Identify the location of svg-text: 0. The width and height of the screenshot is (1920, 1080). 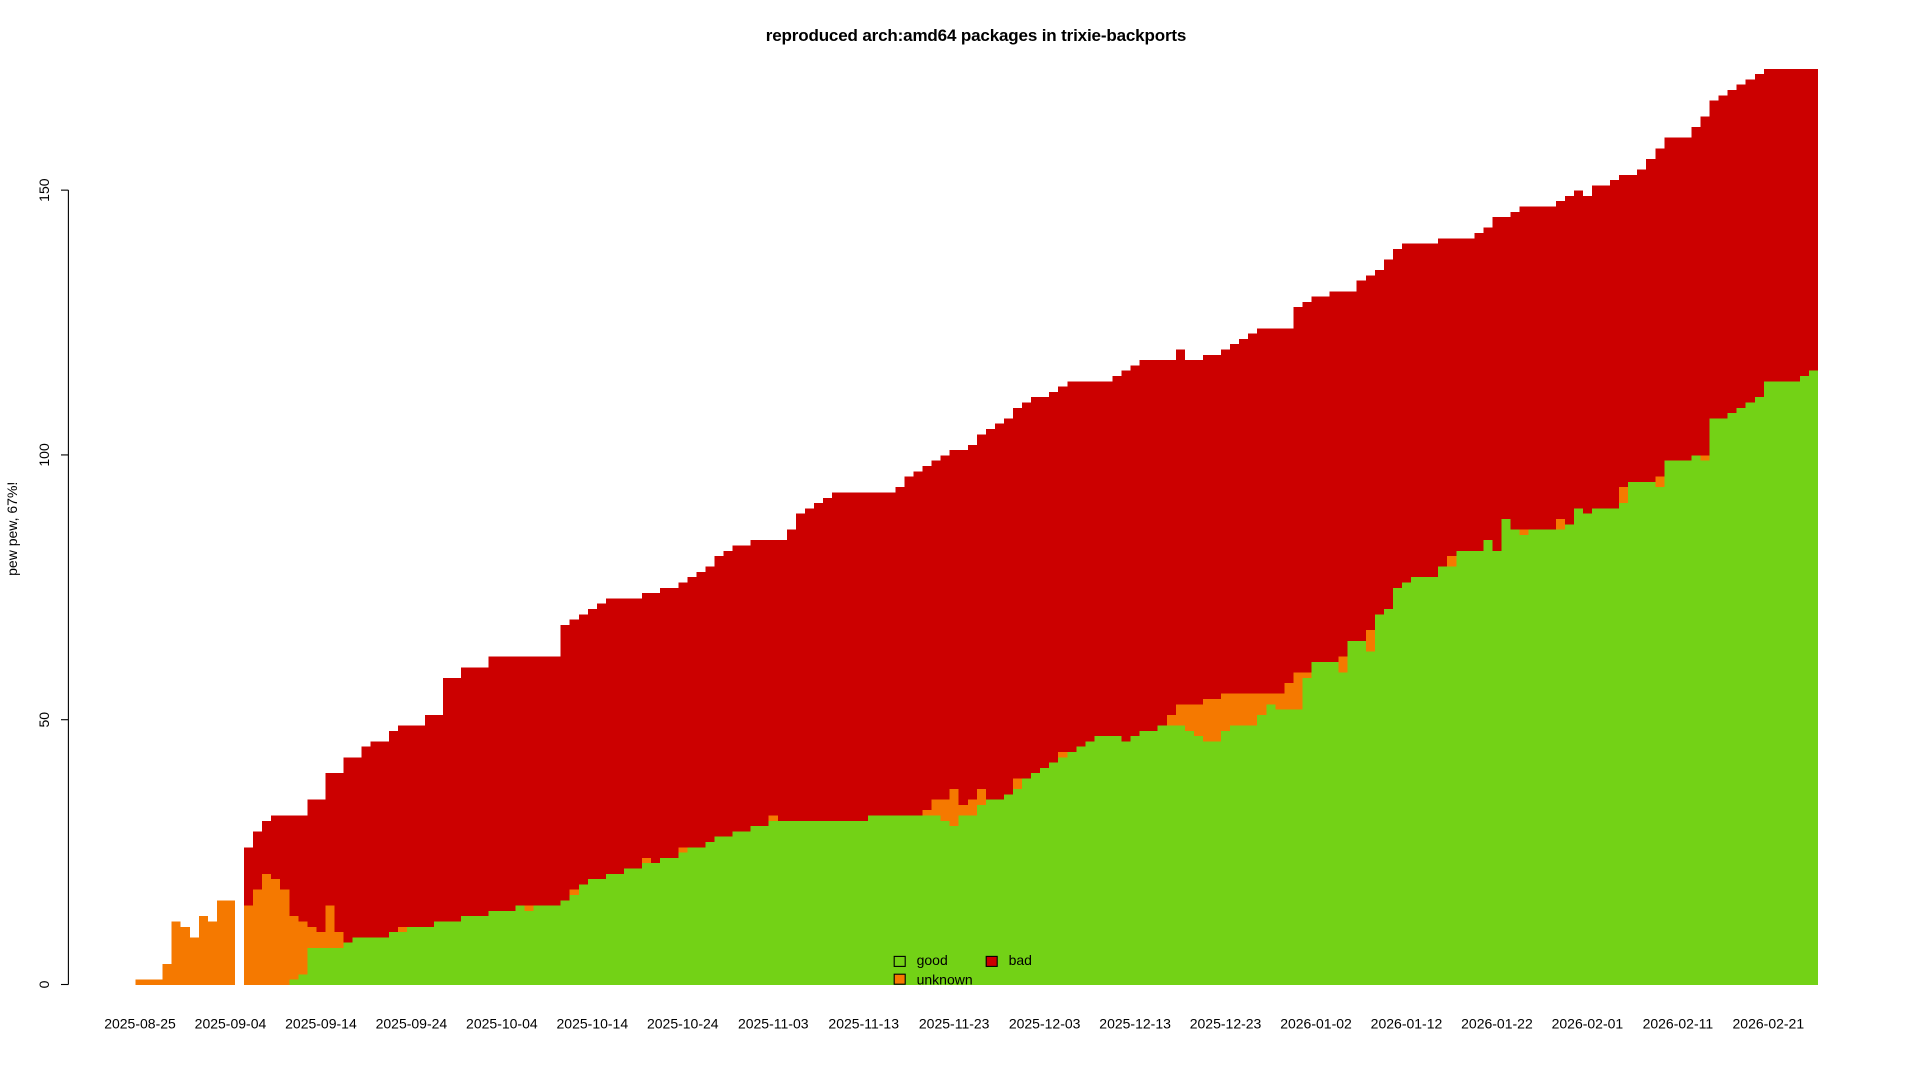
(44, 984).